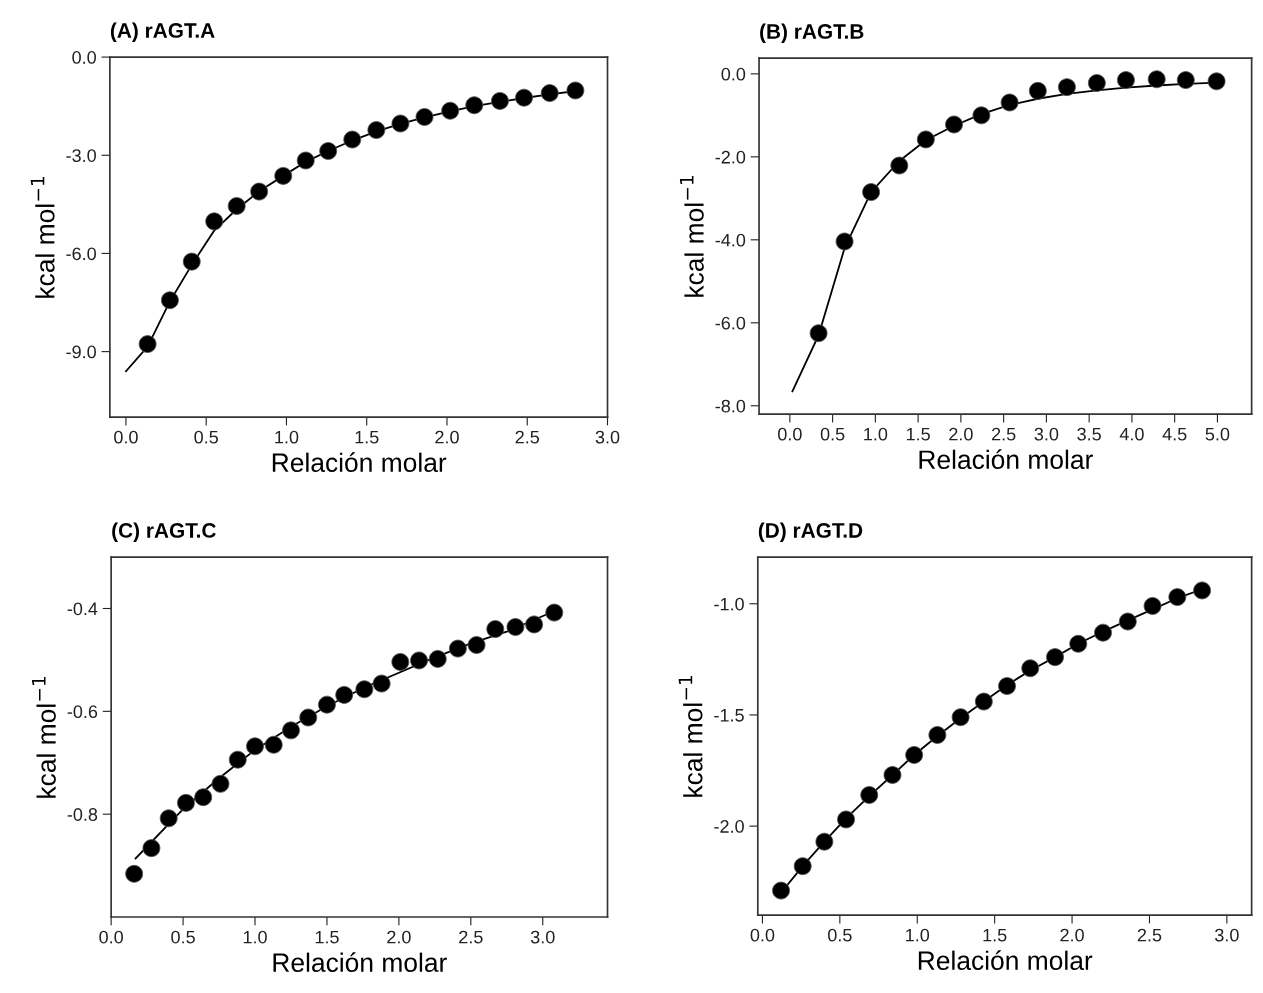 The width and height of the screenshot is (1263, 993). What do you see at coordinates (810, 532) in the screenshot?
I see `chart-title: (D) rAGT.D` at bounding box center [810, 532].